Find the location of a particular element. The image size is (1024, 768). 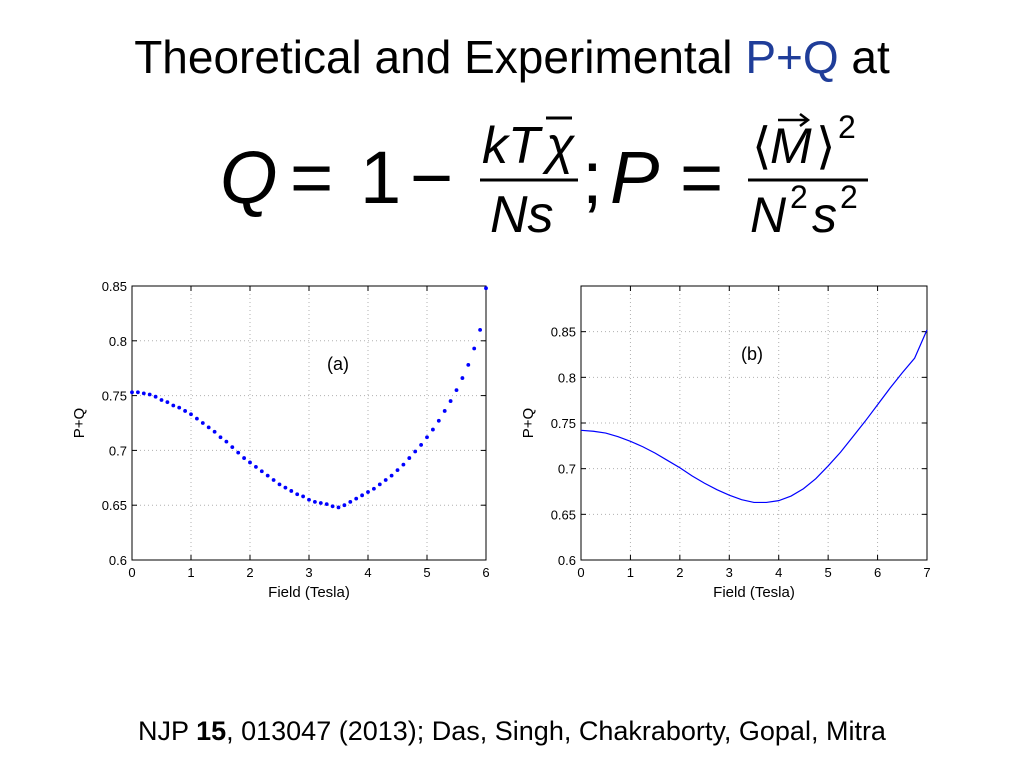

y-tick-label: 0.75 is located at coordinates (114, 396).